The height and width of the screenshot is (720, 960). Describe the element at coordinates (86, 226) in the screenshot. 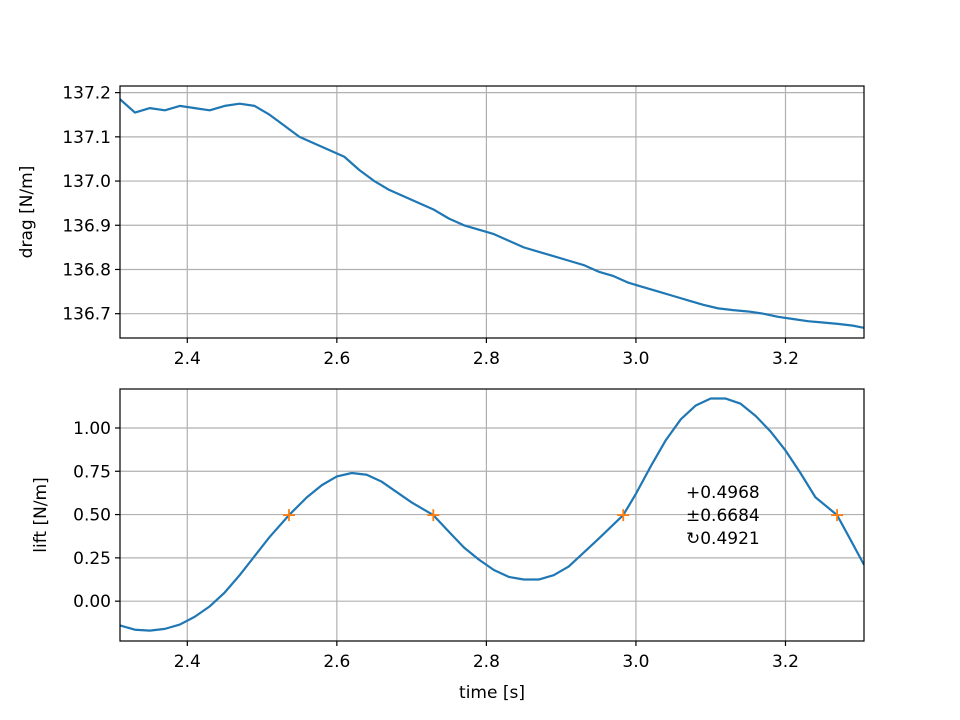

I see `drag-ytick-label: 136.9` at that location.